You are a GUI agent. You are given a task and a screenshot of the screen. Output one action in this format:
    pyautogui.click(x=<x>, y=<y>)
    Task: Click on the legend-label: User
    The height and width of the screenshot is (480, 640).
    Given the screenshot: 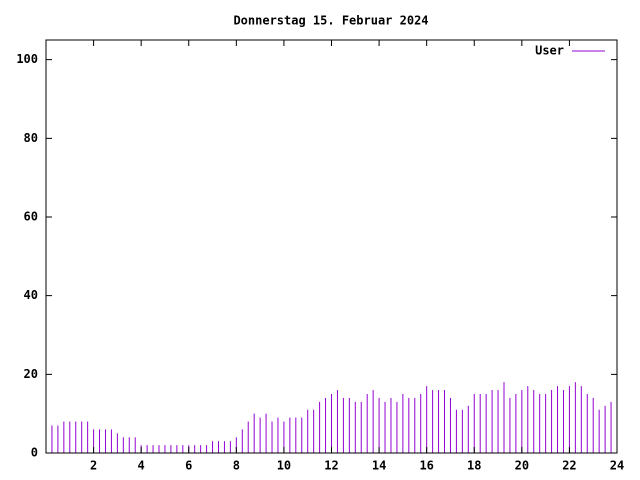 What is the action you would take?
    pyautogui.click(x=549, y=51)
    